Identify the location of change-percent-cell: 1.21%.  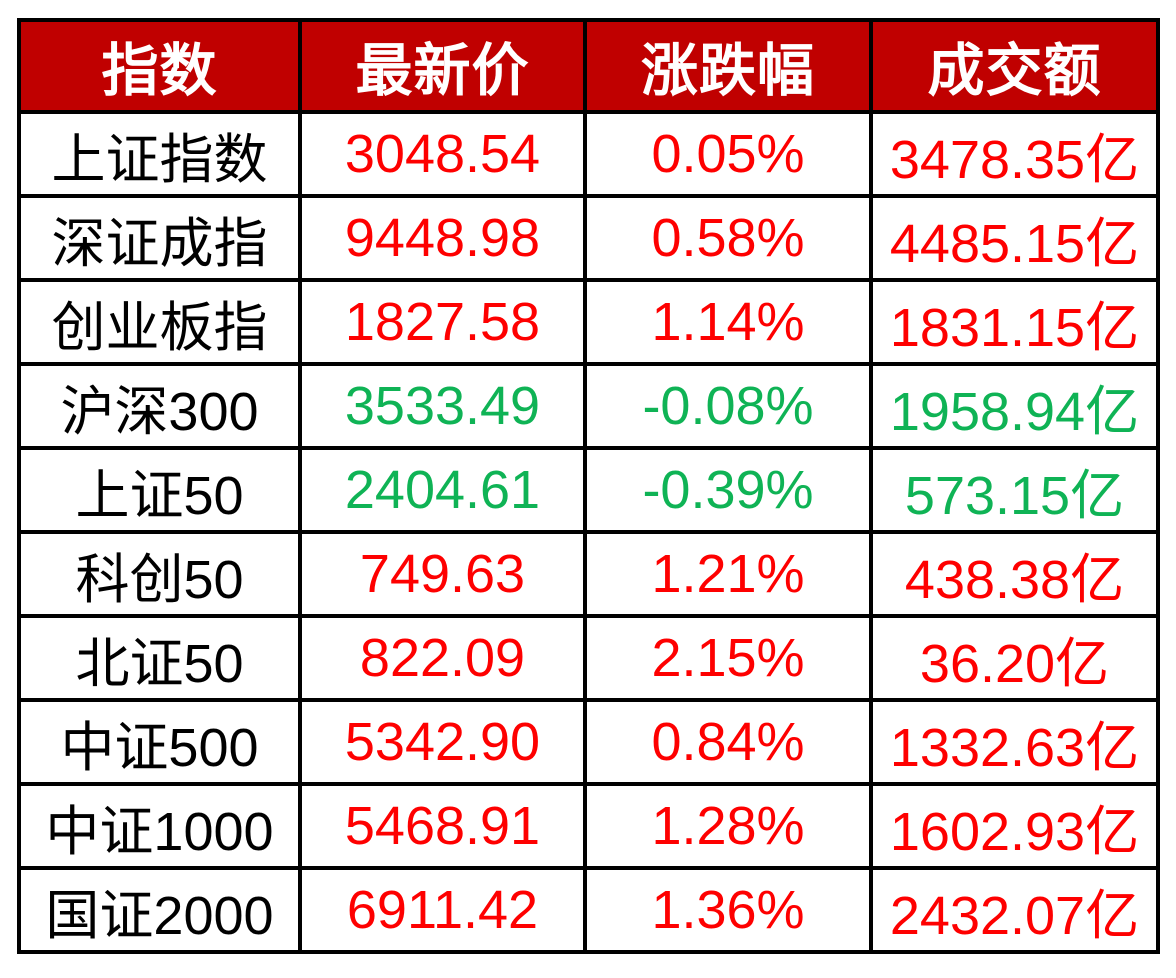
(728, 574).